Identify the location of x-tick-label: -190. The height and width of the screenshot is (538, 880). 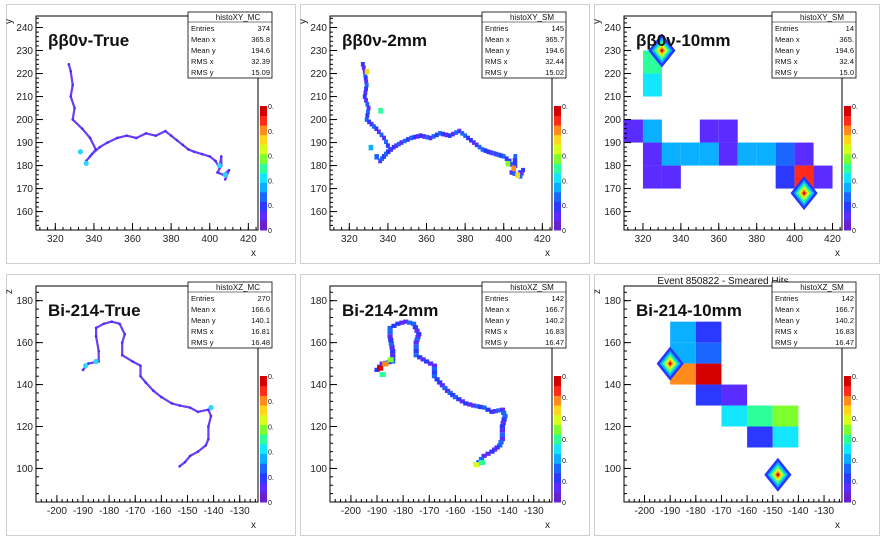
(83, 511).